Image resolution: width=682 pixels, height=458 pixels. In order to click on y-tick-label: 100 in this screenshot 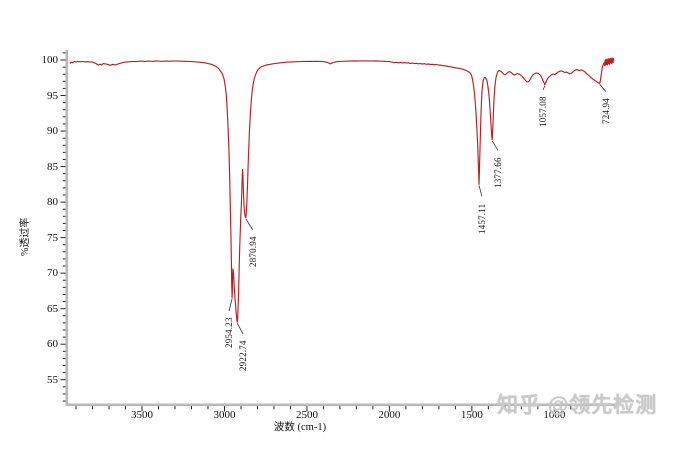, I will do `click(50, 60)`.